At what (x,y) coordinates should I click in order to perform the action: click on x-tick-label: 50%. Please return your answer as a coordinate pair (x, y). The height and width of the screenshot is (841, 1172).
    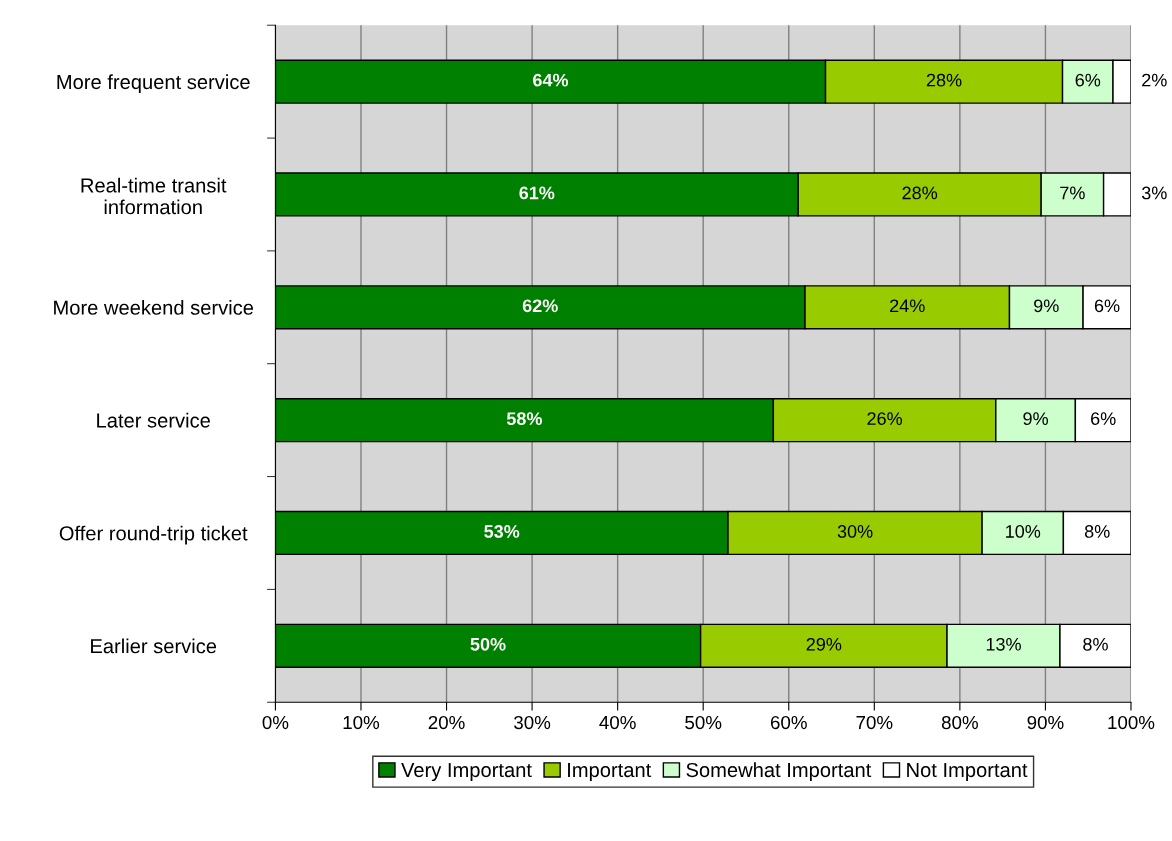
    Looking at the image, I should click on (703, 722).